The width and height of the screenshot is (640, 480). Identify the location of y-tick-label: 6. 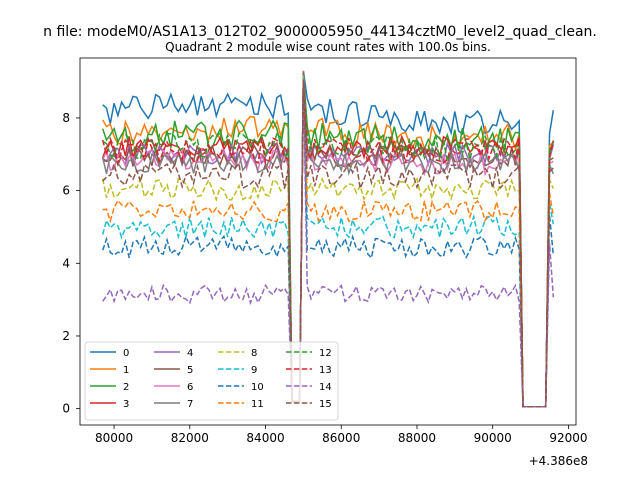
(66, 191).